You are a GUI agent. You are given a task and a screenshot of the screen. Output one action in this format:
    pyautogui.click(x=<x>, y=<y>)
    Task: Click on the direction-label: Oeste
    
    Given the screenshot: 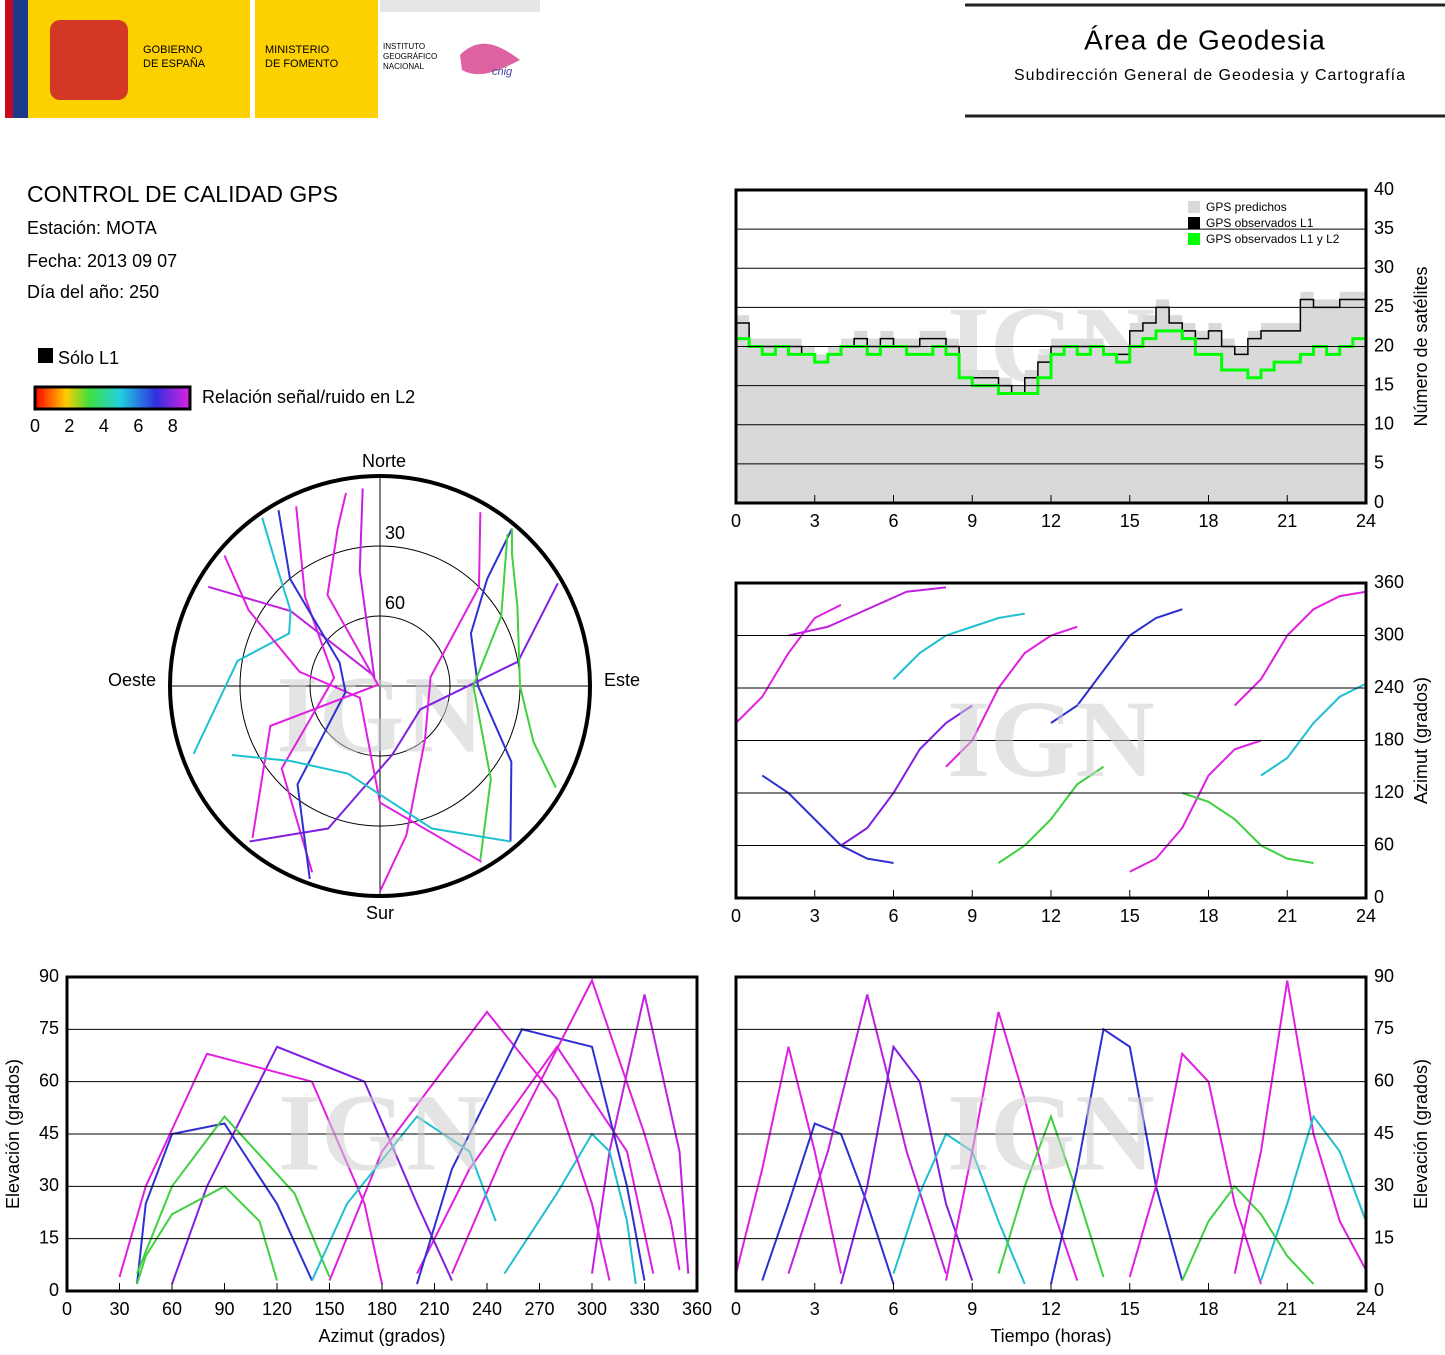 What is the action you would take?
    pyautogui.click(x=132, y=680)
    